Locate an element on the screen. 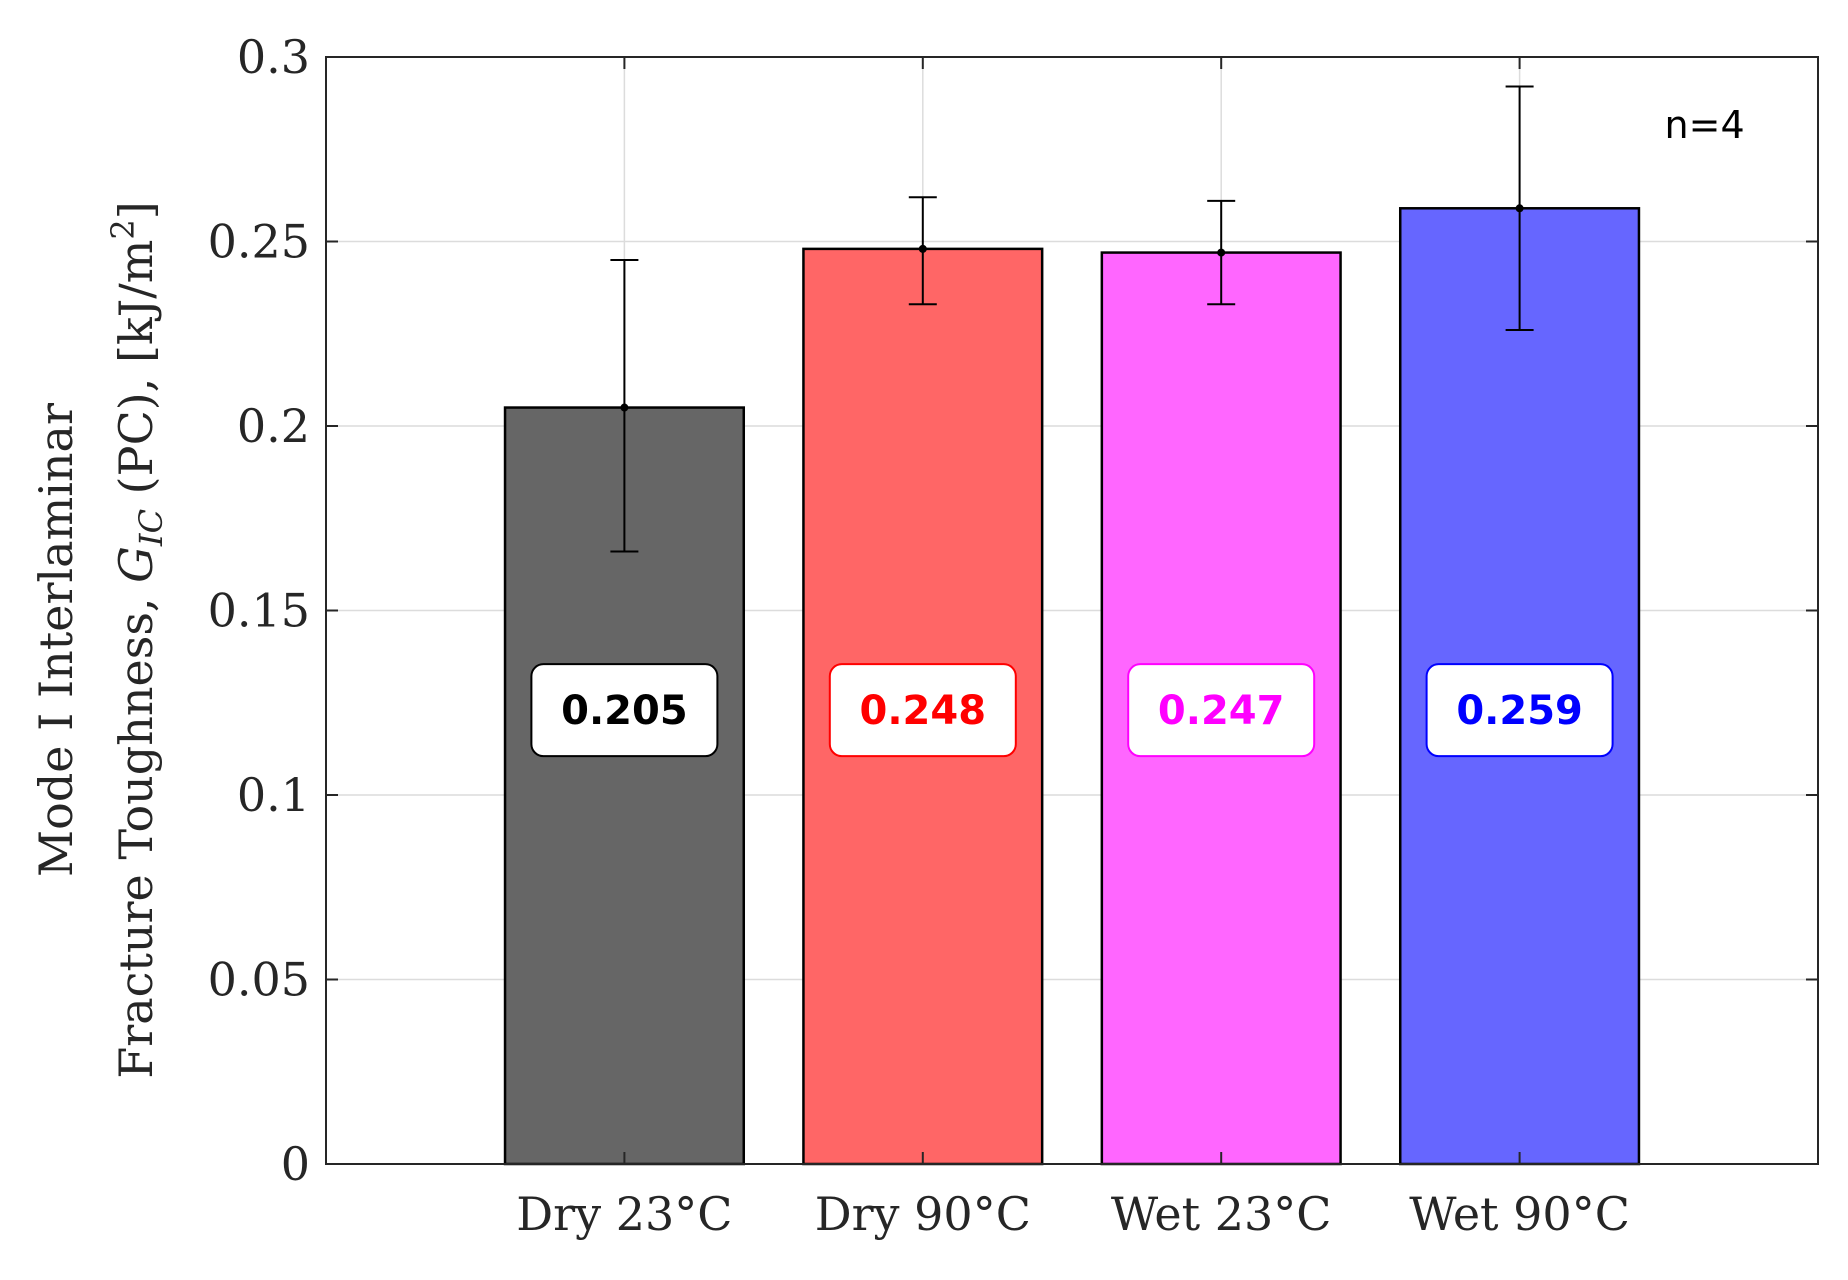  ylabel-subscript: IC is located at coordinates (151, 528).